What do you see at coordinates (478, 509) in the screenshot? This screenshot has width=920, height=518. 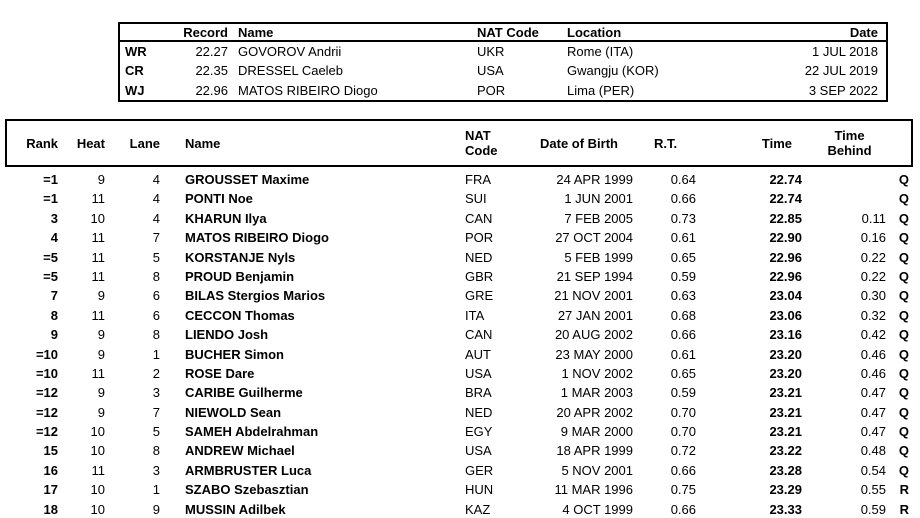 I see `result-nat-code: KAZ` at bounding box center [478, 509].